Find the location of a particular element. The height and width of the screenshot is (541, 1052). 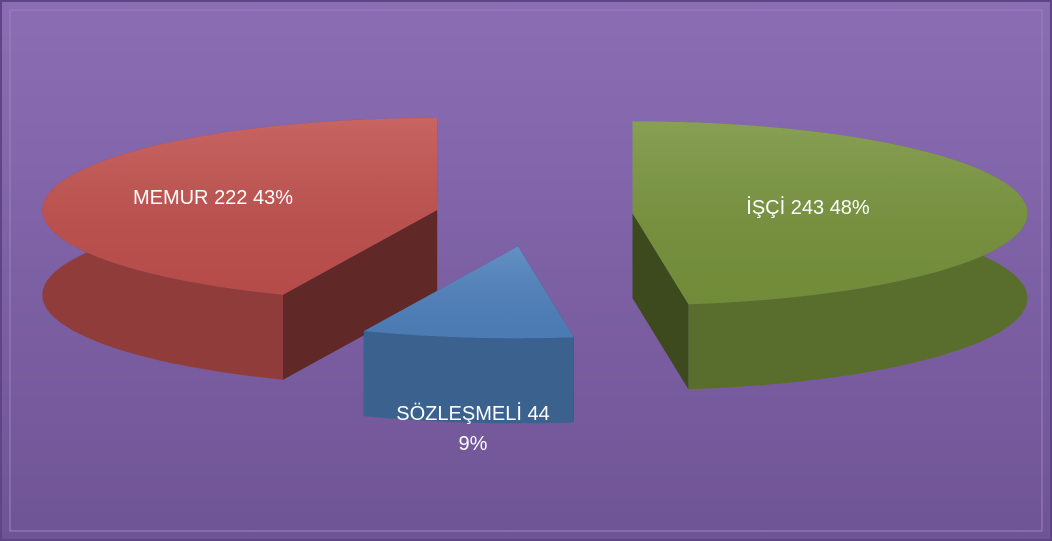

label-category: İŞÇİ is located at coordinates (765, 207).